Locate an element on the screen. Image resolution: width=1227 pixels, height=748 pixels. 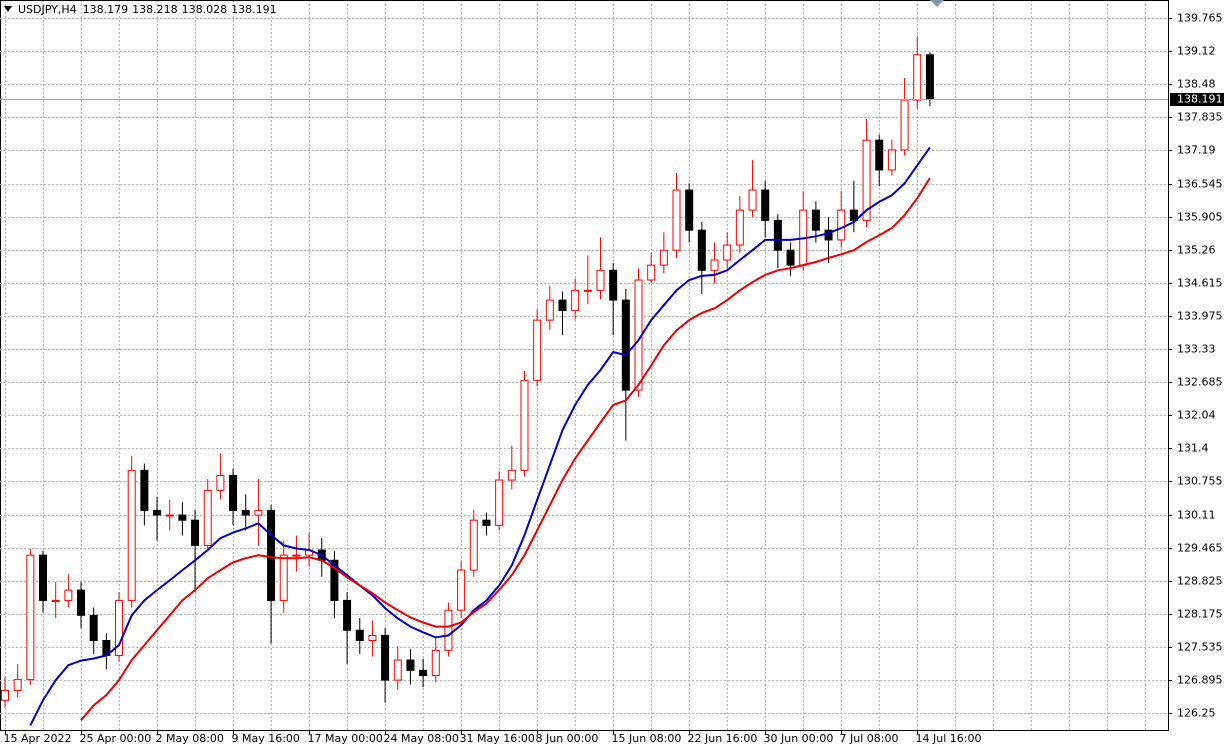
x-tick-label: 2 May 08:00 is located at coordinates (190, 738).